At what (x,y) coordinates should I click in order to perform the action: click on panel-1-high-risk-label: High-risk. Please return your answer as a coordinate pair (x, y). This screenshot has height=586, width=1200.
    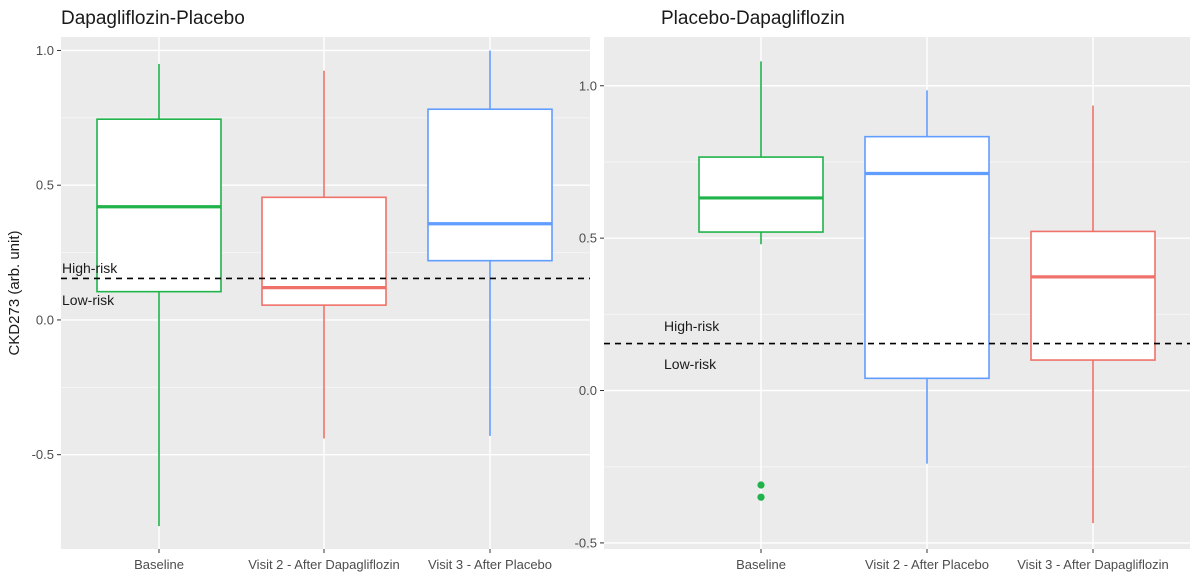
    Looking at the image, I should click on (90, 268).